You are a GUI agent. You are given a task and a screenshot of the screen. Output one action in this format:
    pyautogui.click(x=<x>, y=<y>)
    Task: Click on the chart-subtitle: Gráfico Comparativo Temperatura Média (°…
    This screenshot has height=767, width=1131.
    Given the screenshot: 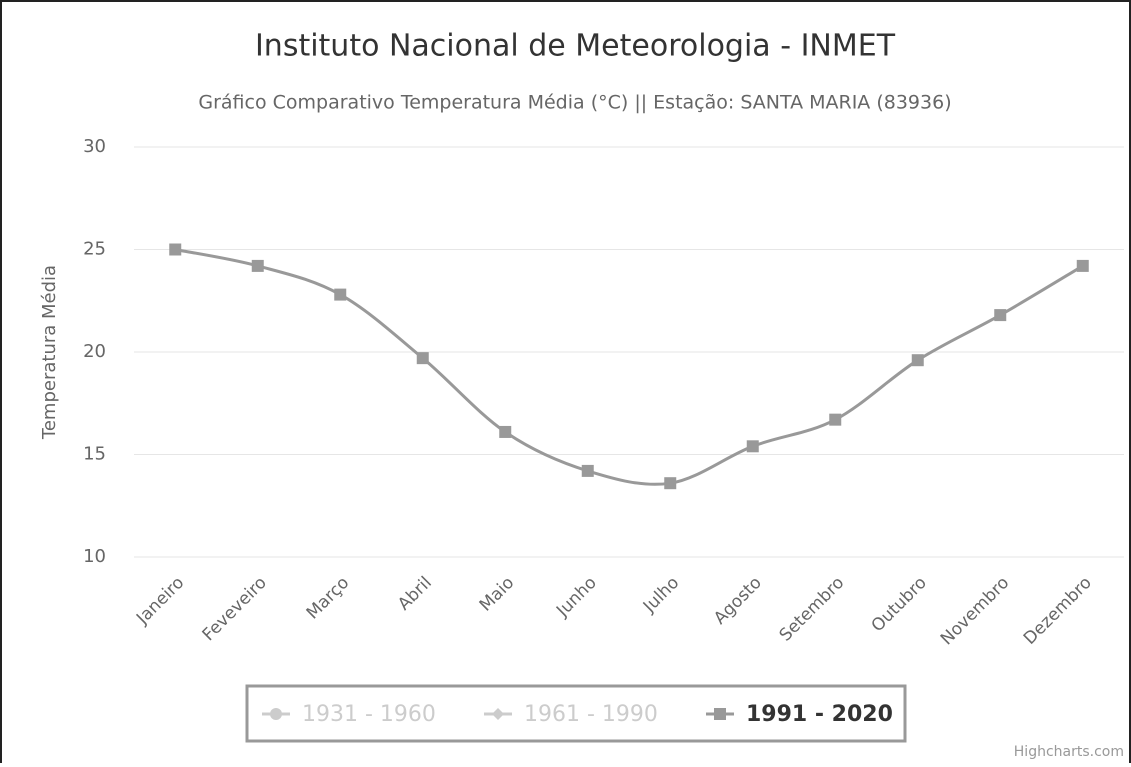 What is the action you would take?
    pyautogui.click(x=574, y=103)
    